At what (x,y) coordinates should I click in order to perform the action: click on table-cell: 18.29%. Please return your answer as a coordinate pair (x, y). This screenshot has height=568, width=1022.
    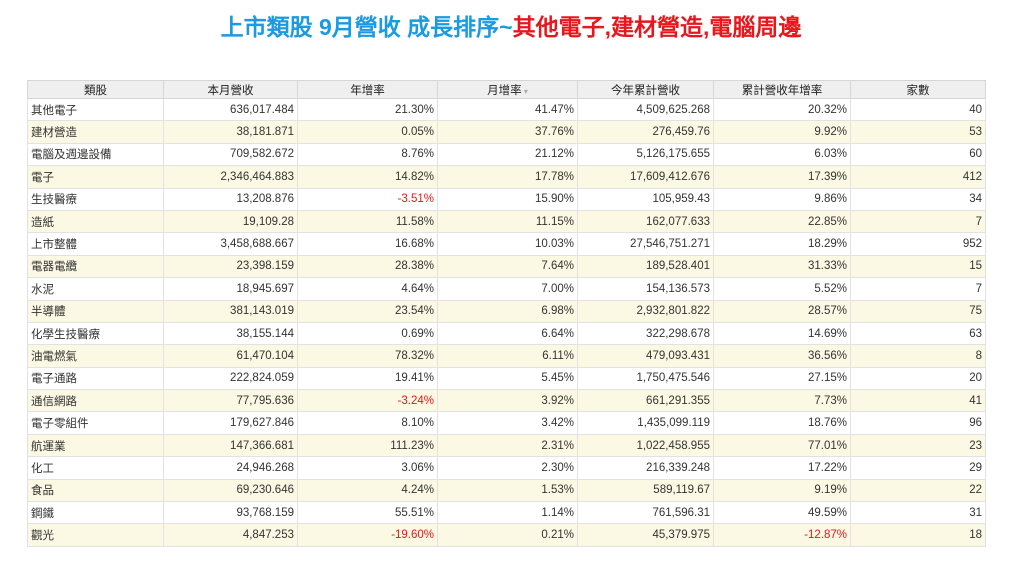
    Looking at the image, I should click on (782, 244).